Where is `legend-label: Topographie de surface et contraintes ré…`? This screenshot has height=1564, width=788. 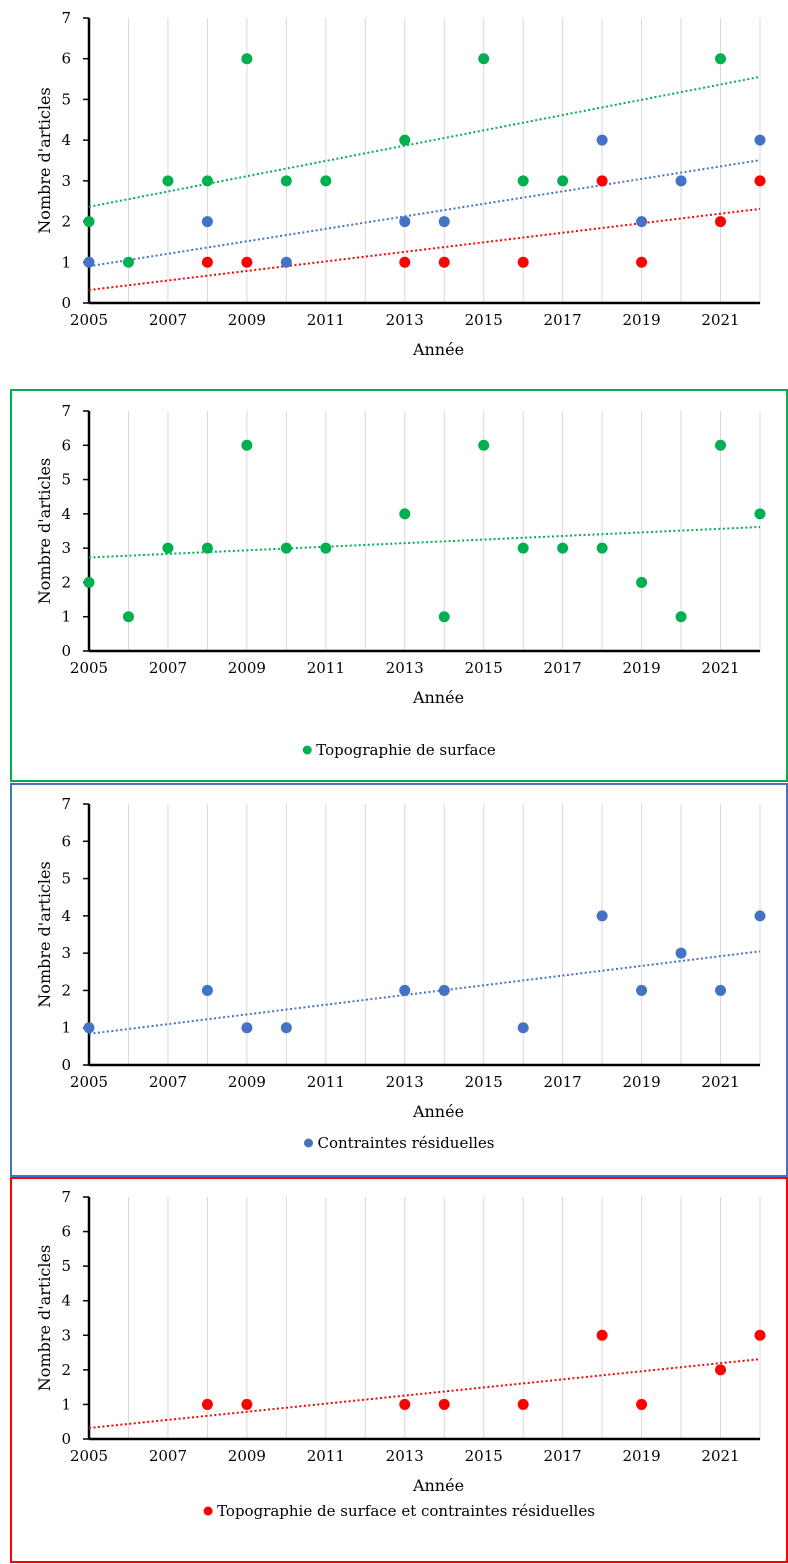
legend-label: Topographie de surface et contraintes ré… is located at coordinates (406, 1511).